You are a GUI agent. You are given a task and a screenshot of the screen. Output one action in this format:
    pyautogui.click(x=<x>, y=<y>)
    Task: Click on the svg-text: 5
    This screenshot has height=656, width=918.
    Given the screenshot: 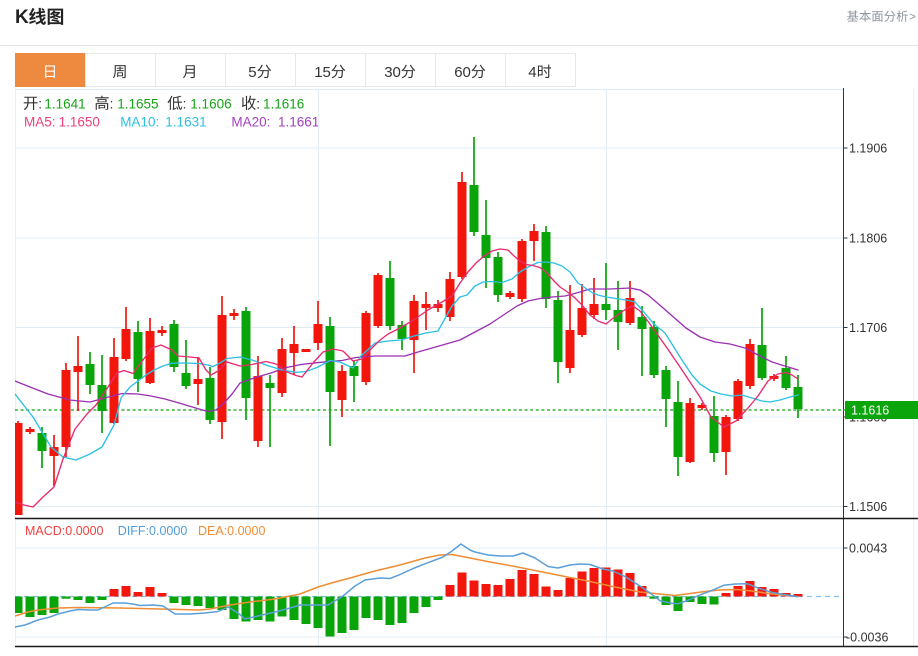 What is the action you would take?
    pyautogui.click(x=252, y=72)
    